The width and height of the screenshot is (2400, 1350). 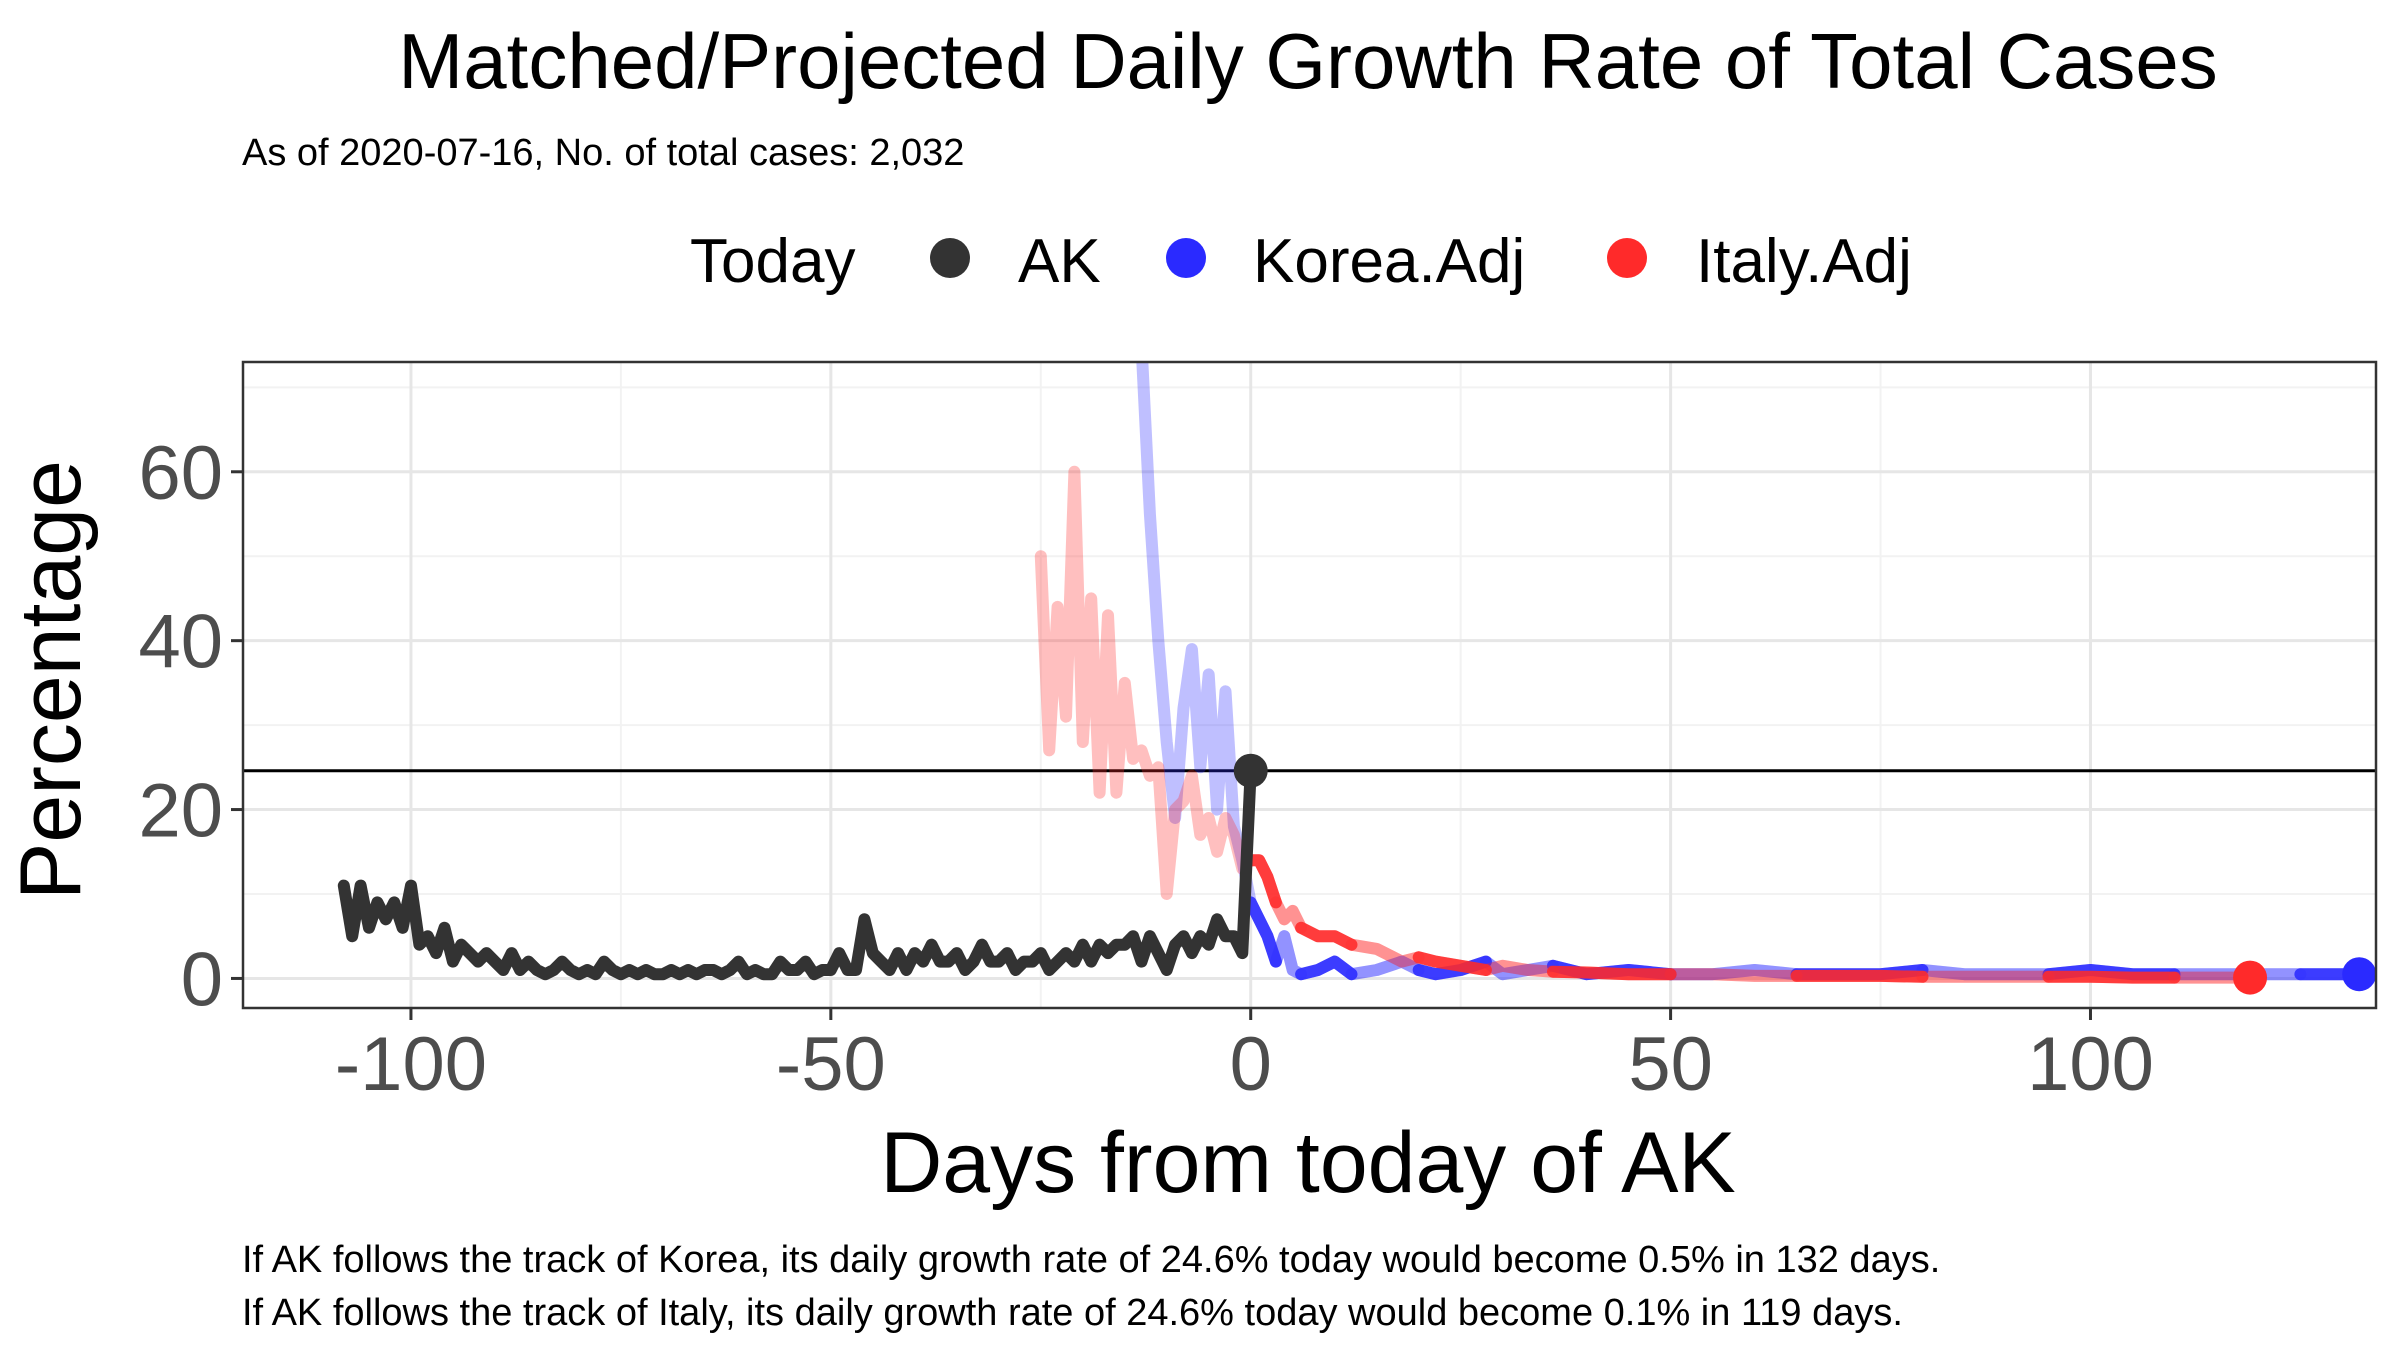 I want to click on x-tick-label: 100, so click(x=2090, y=1064).